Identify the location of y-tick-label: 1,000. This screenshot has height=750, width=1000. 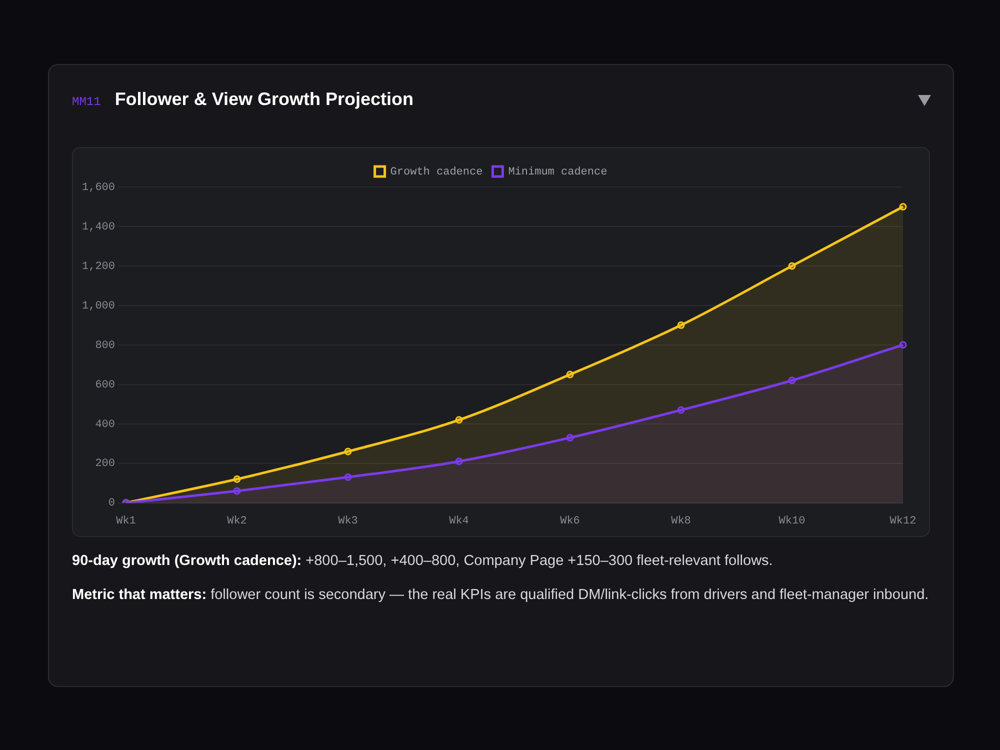
(99, 306).